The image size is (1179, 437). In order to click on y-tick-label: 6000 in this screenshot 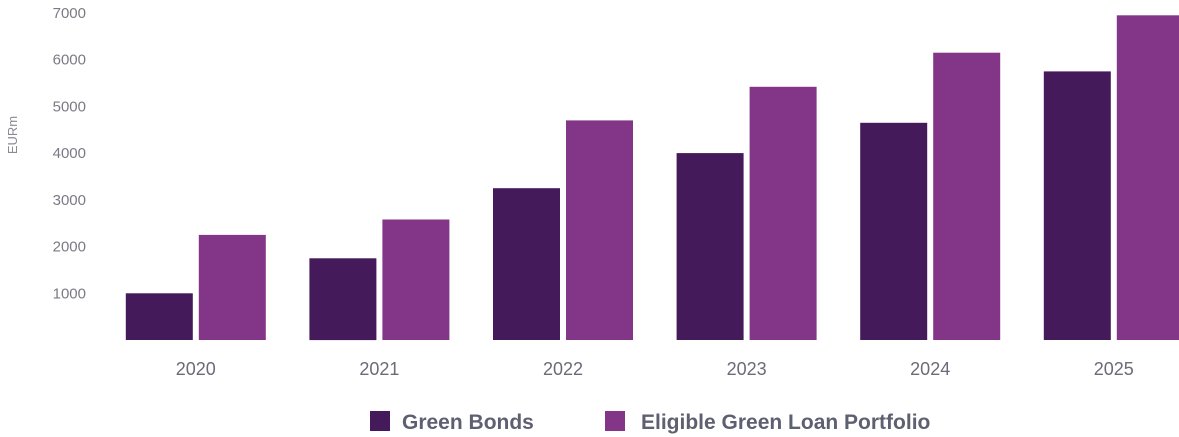, I will do `click(69, 60)`.